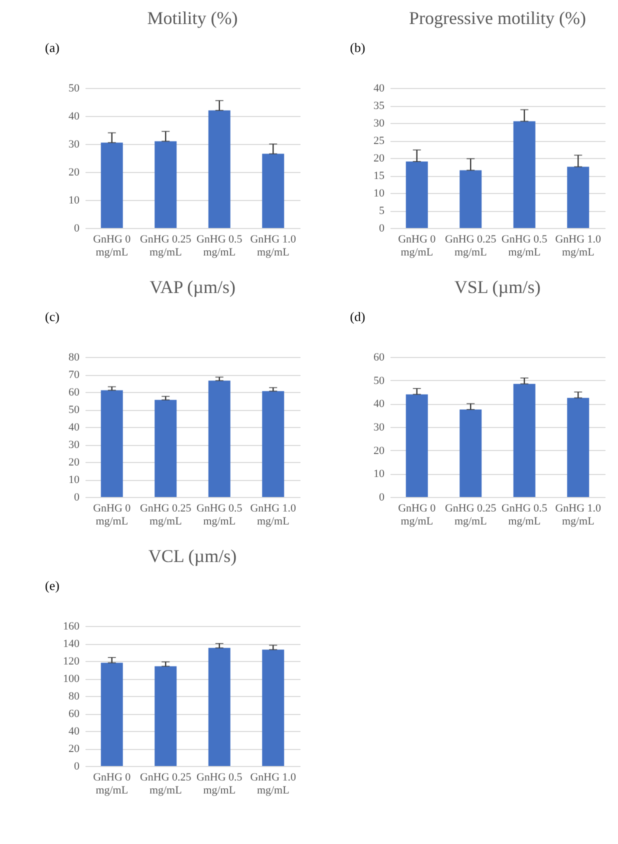  I want to click on text: (c), so click(52, 316).